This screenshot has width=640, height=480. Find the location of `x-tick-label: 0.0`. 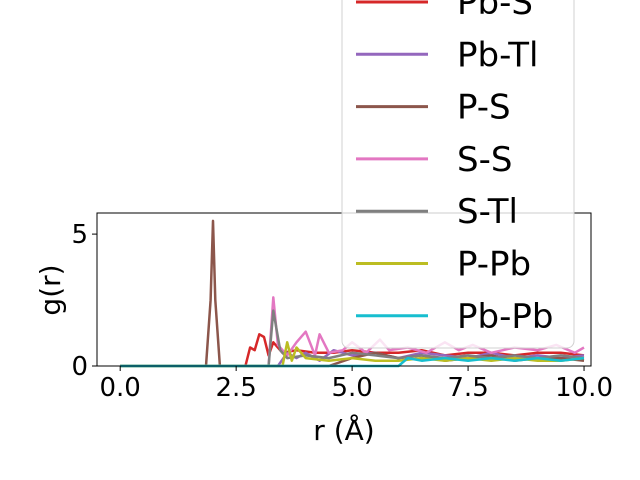

x-tick-label: 0.0 is located at coordinates (120, 388).